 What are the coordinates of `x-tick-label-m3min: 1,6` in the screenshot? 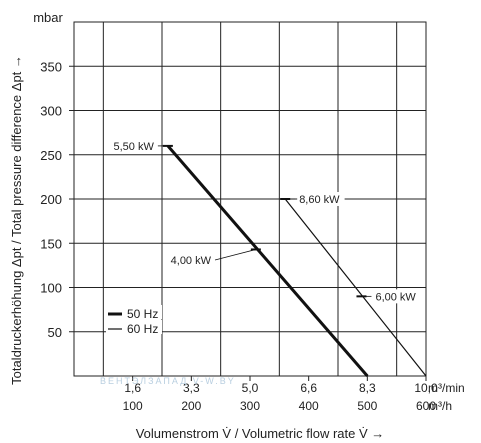 It's located at (132, 388).